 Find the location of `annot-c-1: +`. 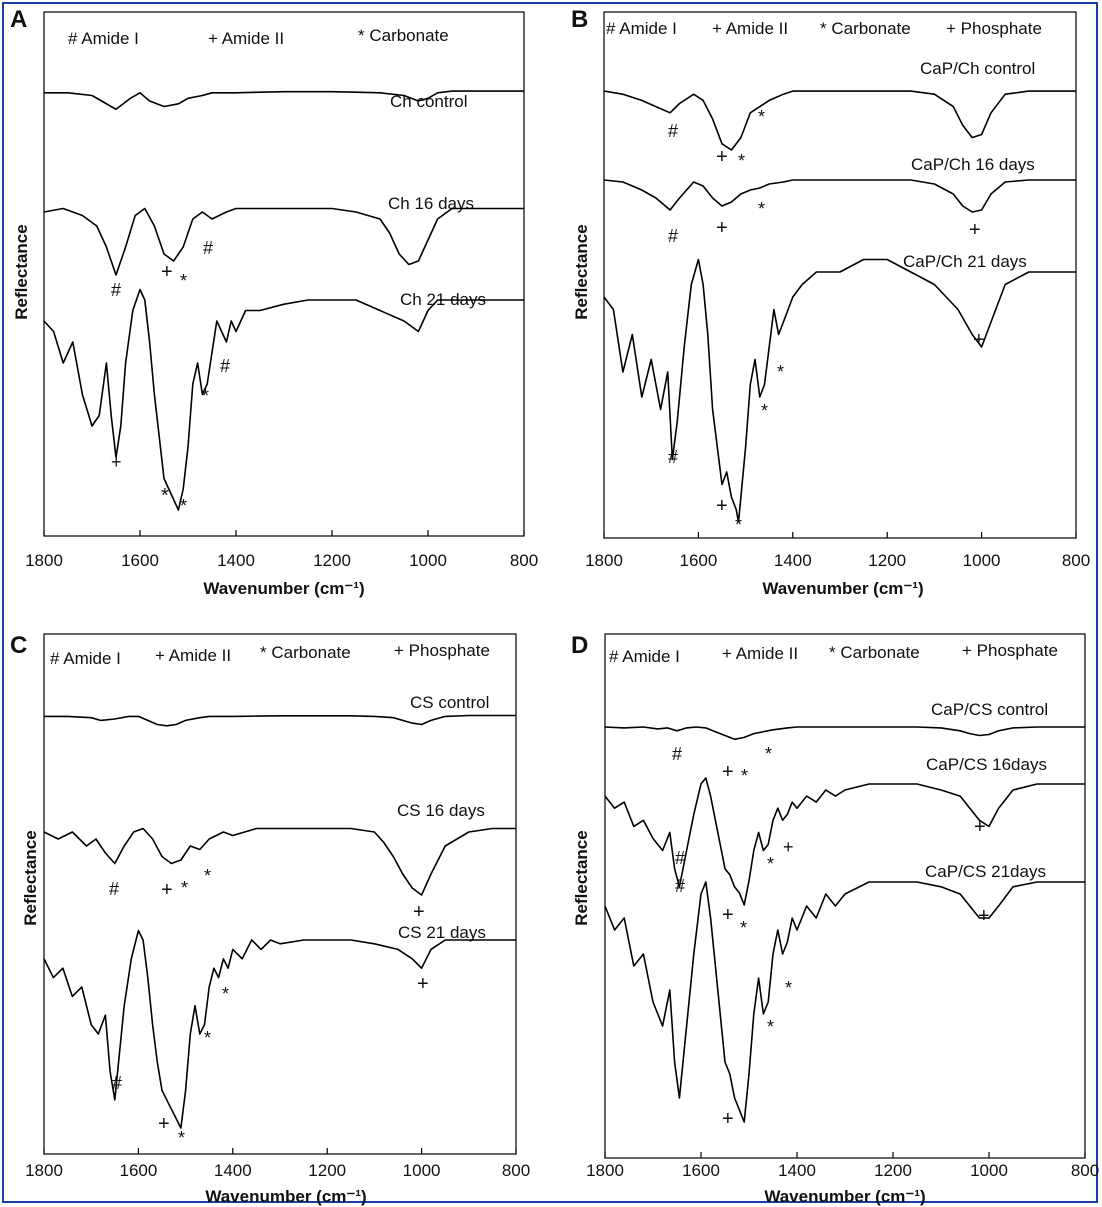

annot-c-1: + is located at coordinates (167, 890).